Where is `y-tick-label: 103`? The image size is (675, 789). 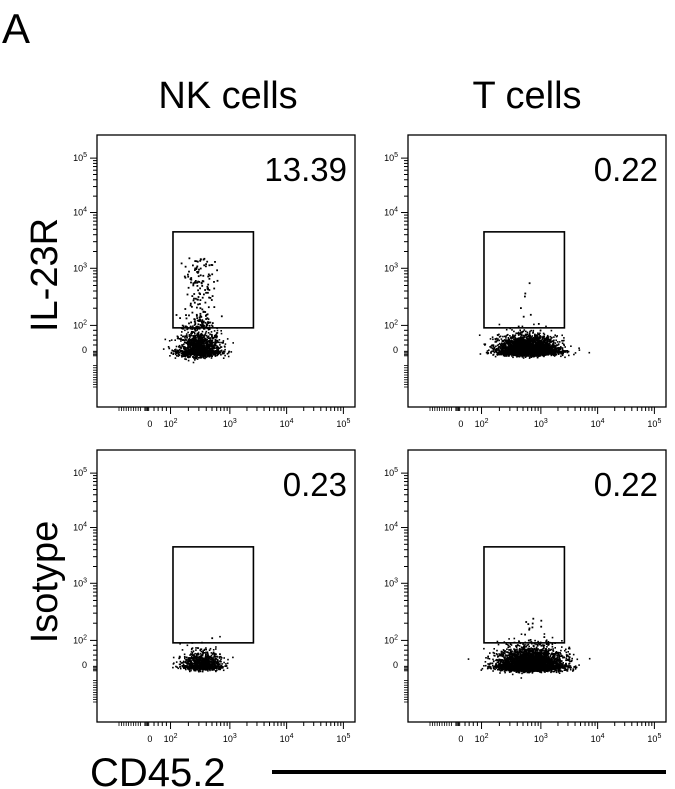
y-tick-label: 103 is located at coordinates (391, 267).